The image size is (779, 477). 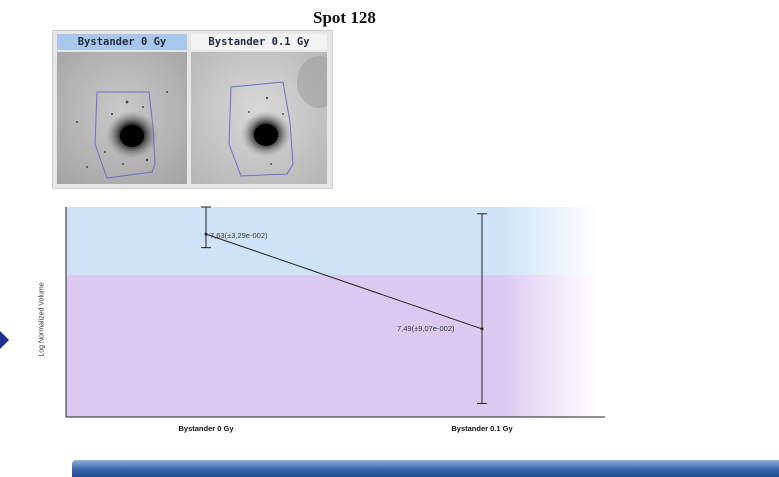 What do you see at coordinates (239, 235) in the screenshot?
I see `data-label: 7,63(±3,29e-002)` at bounding box center [239, 235].